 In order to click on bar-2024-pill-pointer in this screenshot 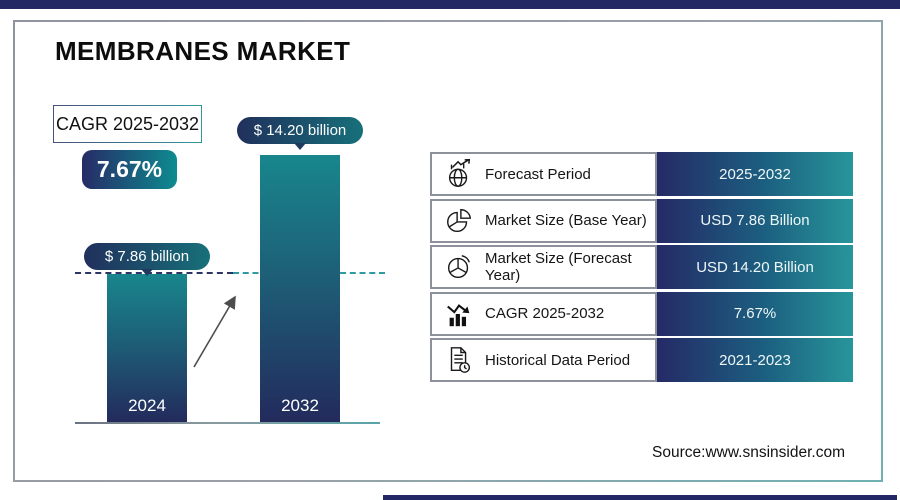, I will do `click(147, 272)`.